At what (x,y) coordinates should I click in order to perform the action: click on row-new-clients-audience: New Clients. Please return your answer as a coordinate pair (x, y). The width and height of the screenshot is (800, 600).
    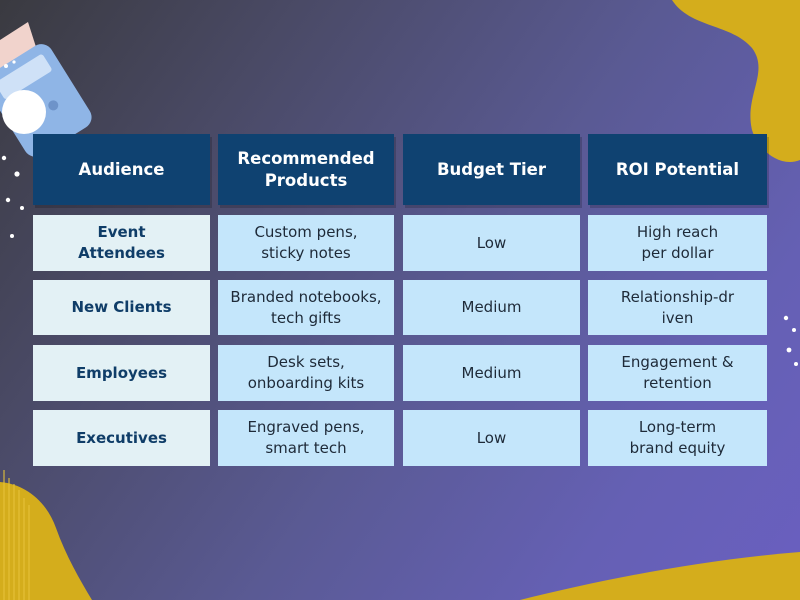
    Looking at the image, I should click on (121, 307).